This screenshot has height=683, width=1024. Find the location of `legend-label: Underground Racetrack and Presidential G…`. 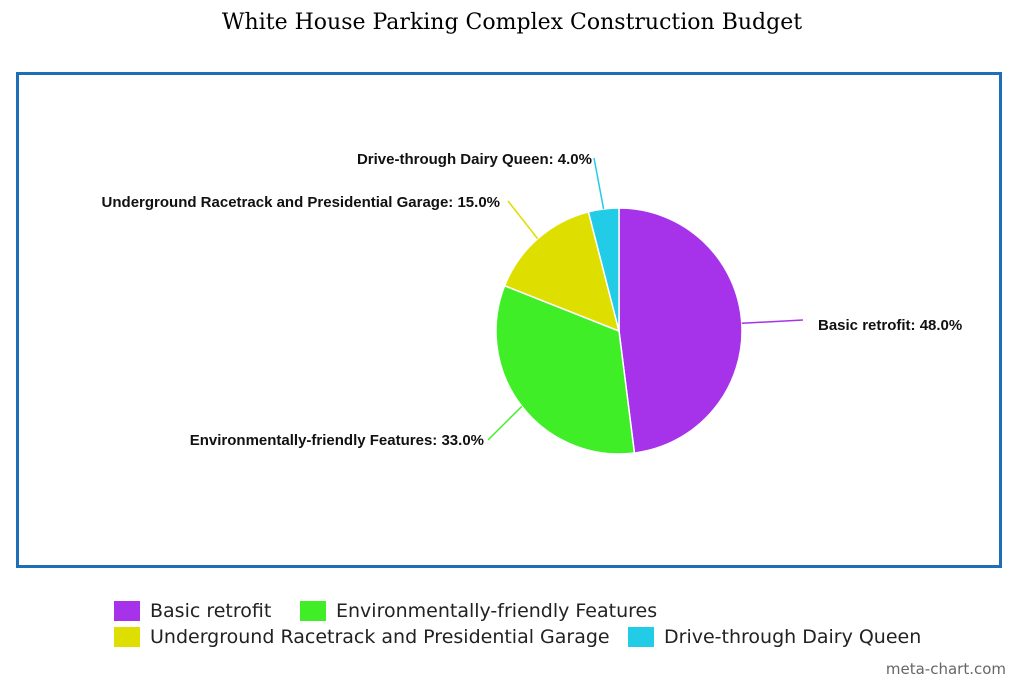

legend-label: Underground Racetrack and Presidential G… is located at coordinates (380, 637).